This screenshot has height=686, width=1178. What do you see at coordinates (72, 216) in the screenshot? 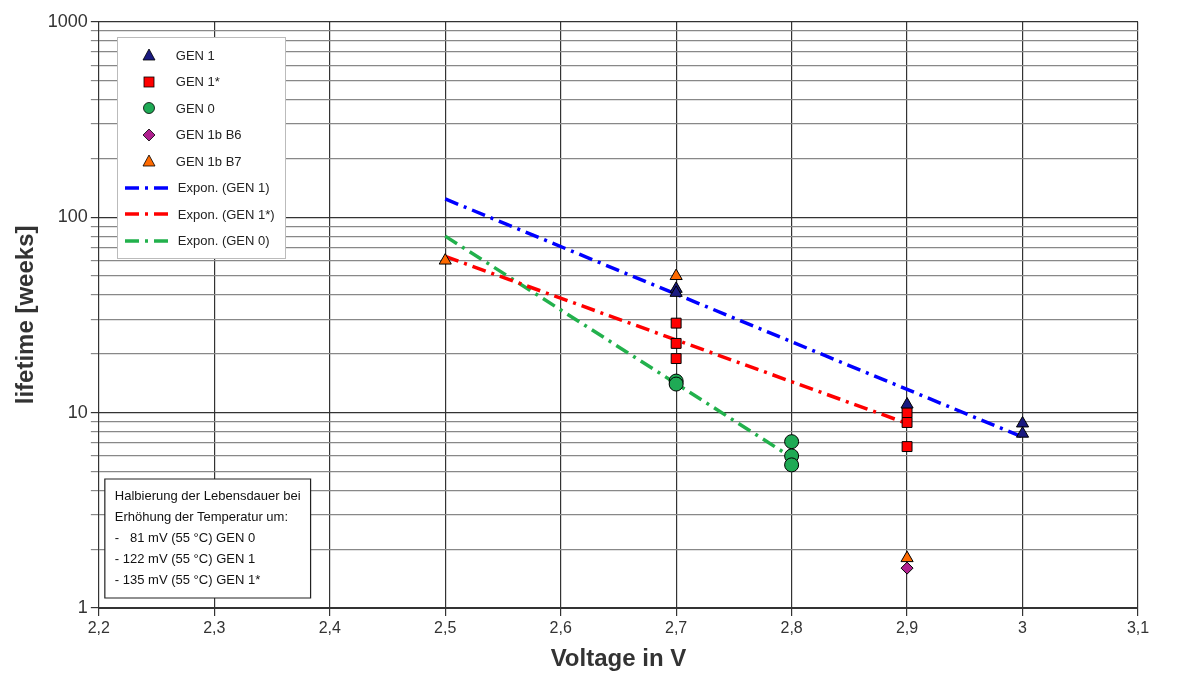
I see `y-tick-label: 100` at bounding box center [72, 216].